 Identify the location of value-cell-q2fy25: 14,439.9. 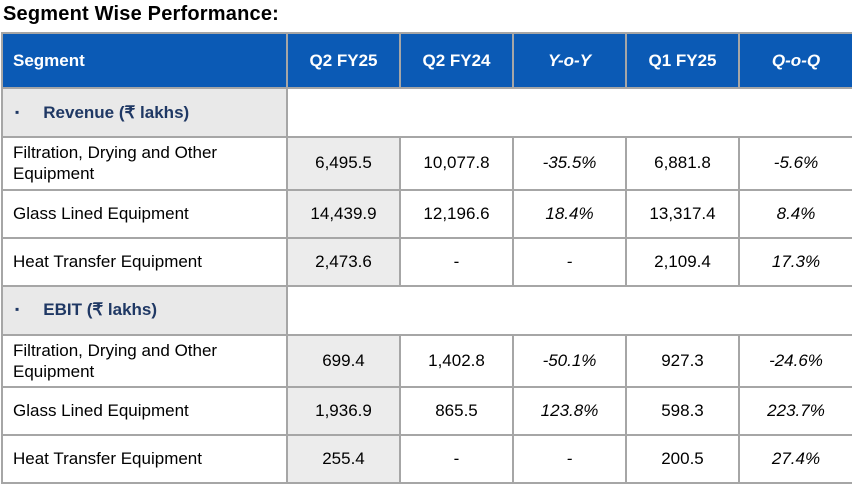
(343, 213).